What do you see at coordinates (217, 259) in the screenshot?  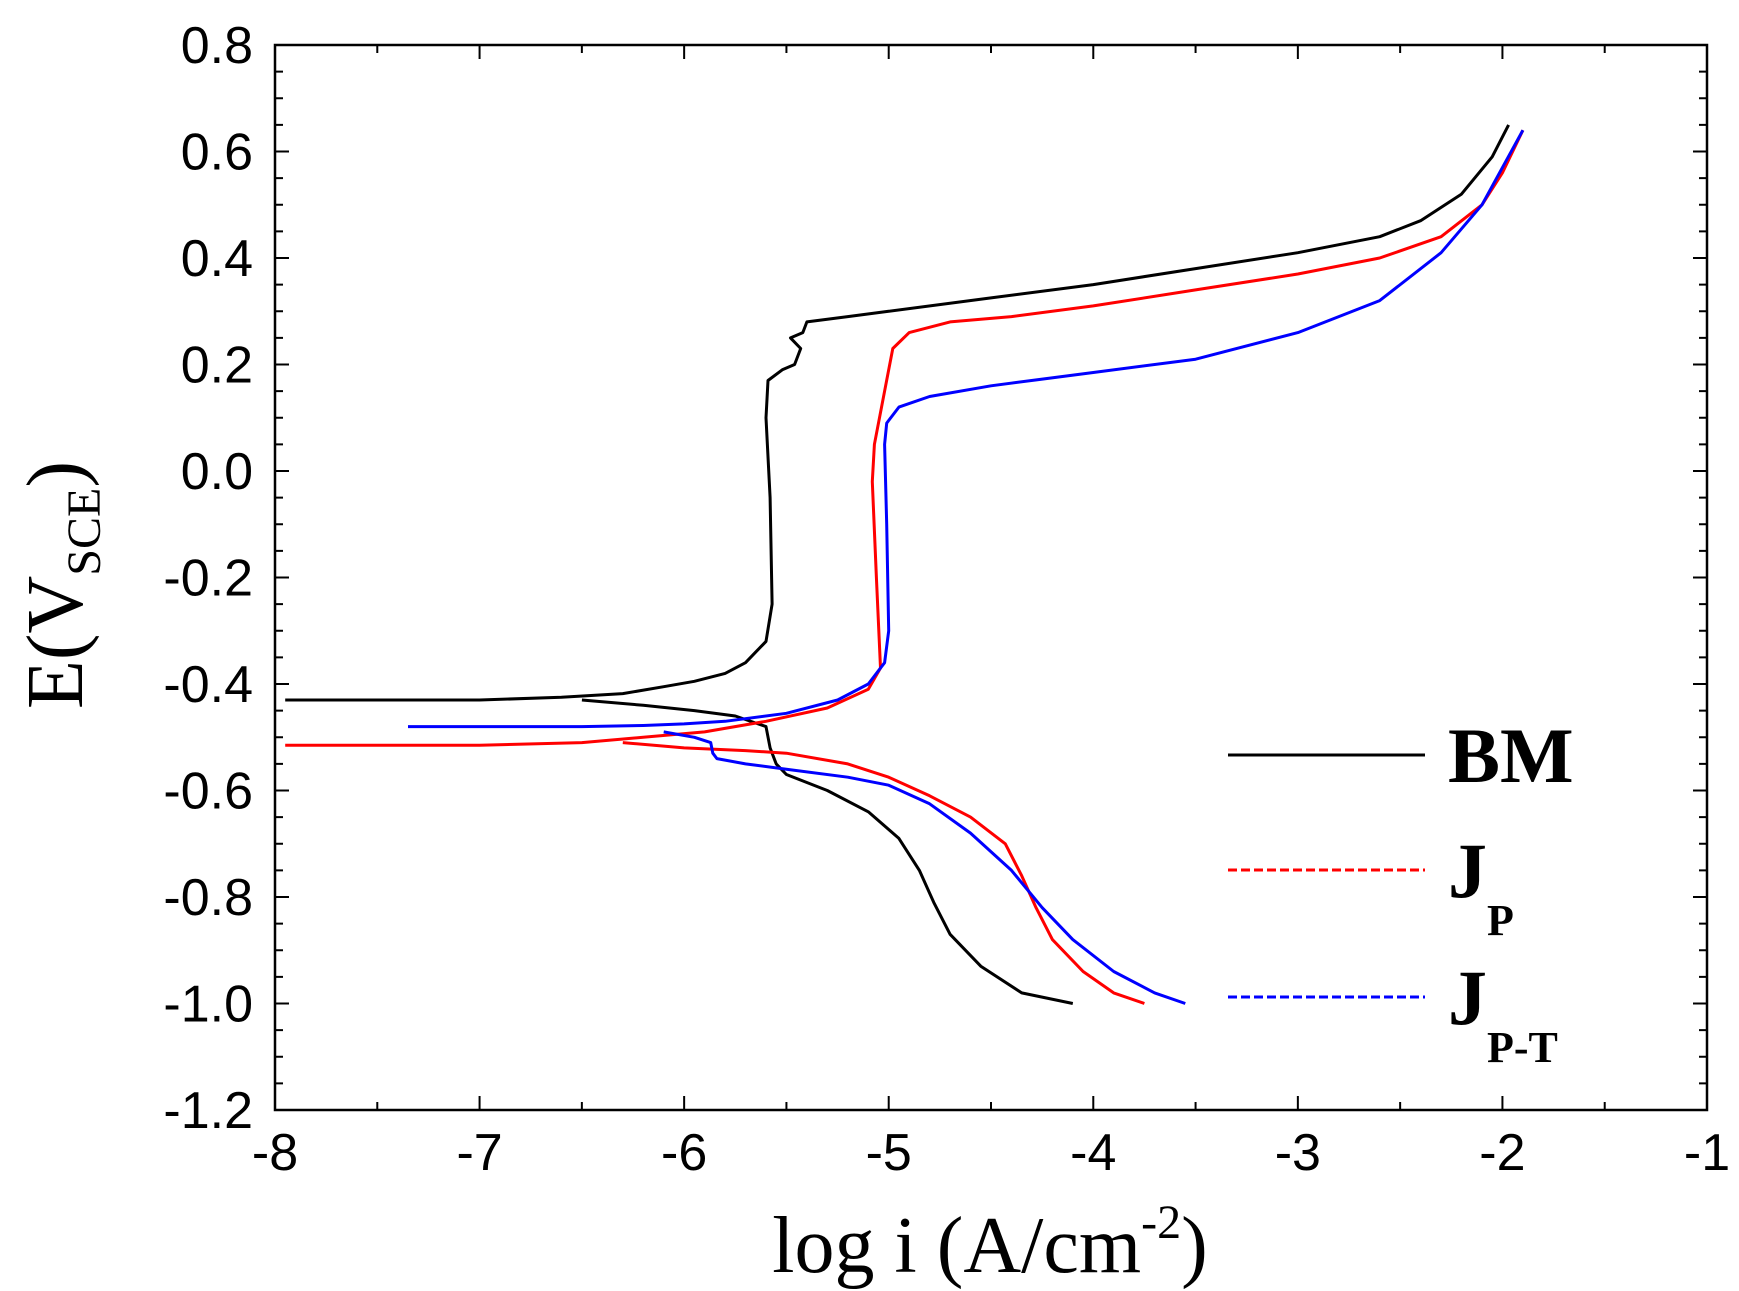 I see `y-tick-label: 0.4` at bounding box center [217, 259].